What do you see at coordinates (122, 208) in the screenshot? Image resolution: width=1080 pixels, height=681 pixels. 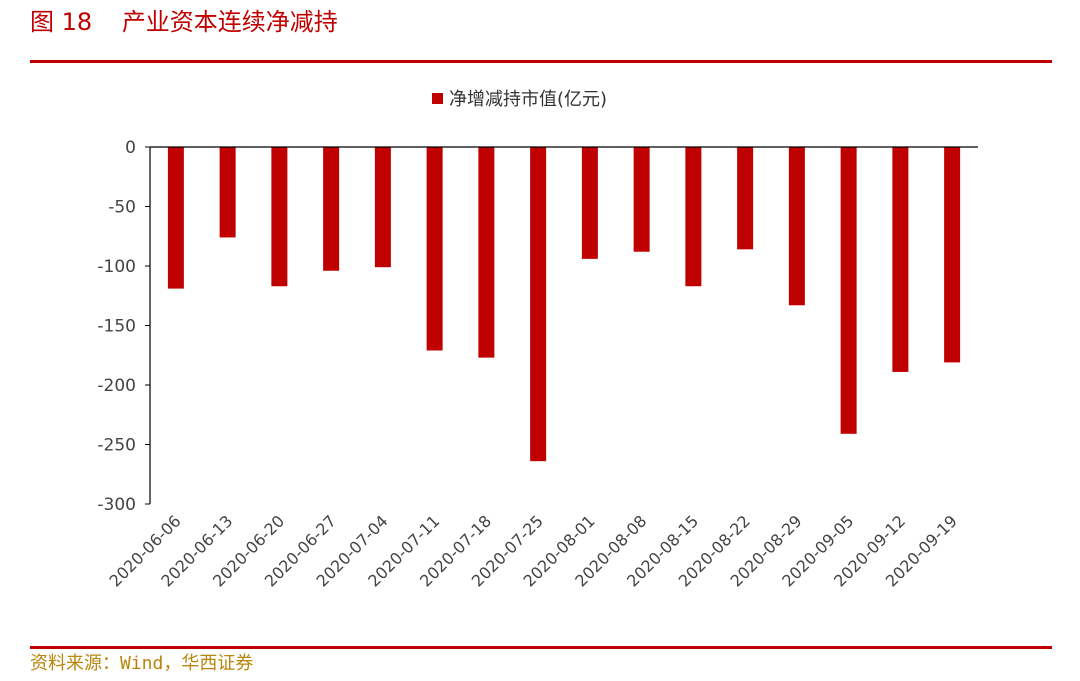 I see `y-tick-label: -50` at bounding box center [122, 208].